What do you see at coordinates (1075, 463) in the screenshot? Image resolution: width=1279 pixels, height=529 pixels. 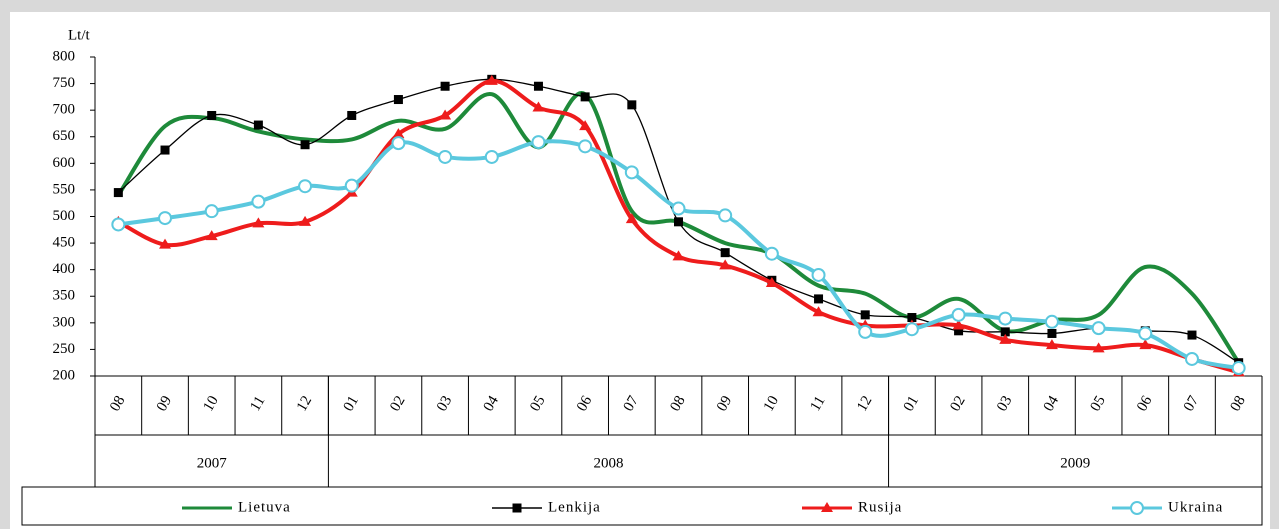 I see `year-label: 2009` at bounding box center [1075, 463].